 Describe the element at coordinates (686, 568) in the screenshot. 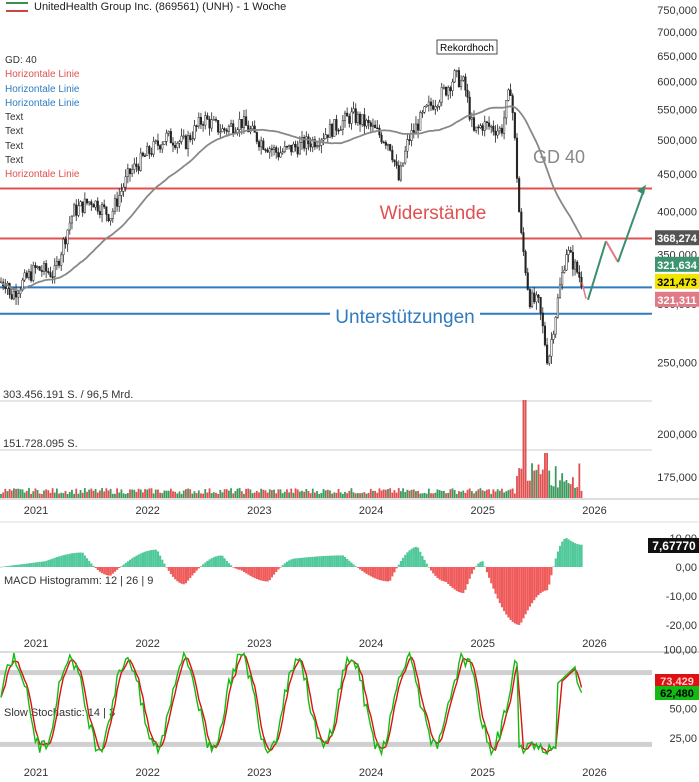

I see `macd-tick-label: 0,00` at that location.